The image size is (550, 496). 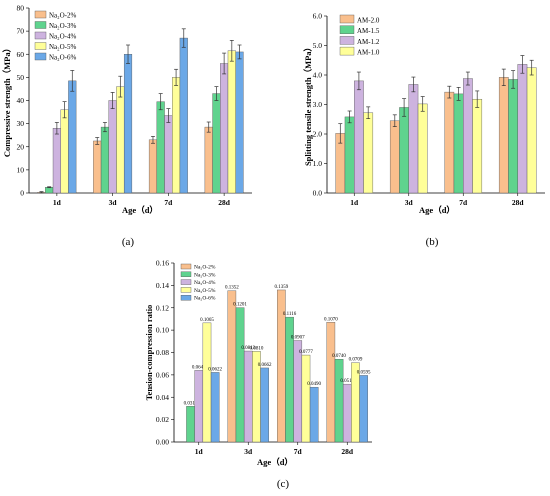 What do you see at coordinates (318, 134) in the screenshot?
I see `y-tick-label: 2.0` at bounding box center [318, 134].